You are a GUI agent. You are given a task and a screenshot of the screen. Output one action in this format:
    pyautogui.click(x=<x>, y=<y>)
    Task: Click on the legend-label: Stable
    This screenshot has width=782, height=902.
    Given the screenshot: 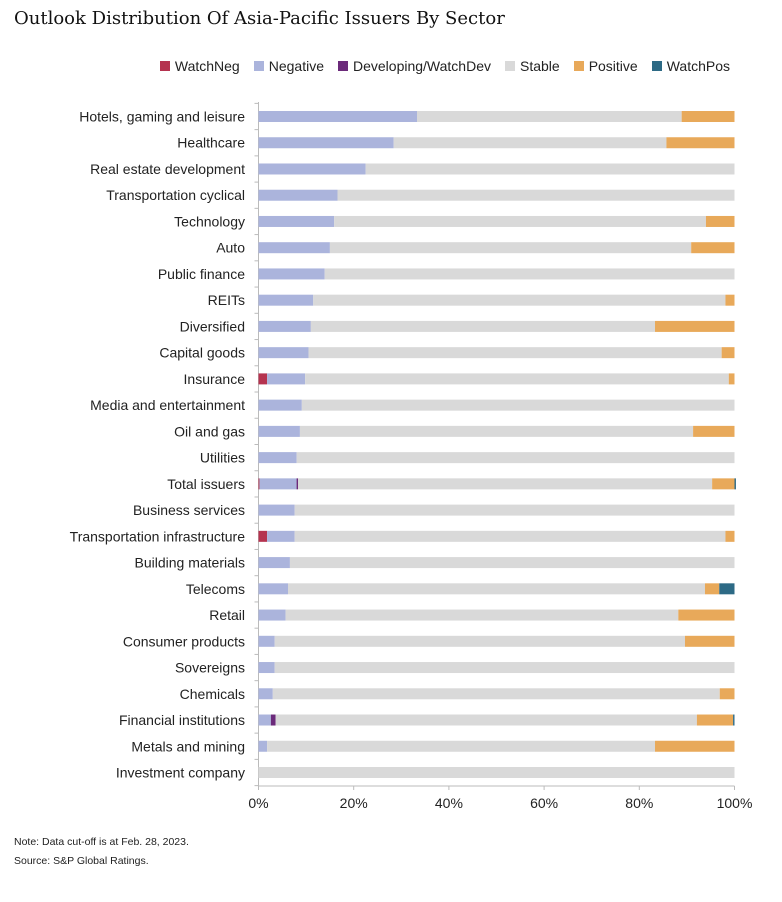 What is the action you would take?
    pyautogui.click(x=539, y=66)
    